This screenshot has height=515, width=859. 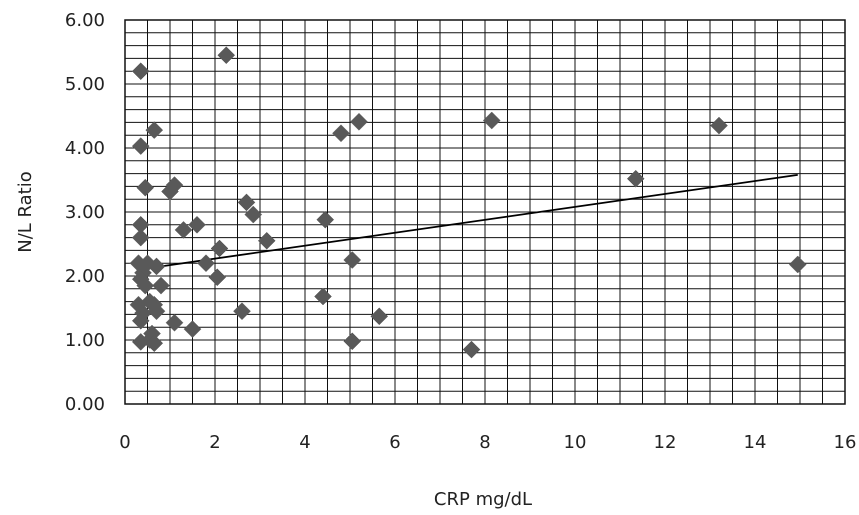 I want to click on x-tick-label: 6, so click(x=394, y=442).